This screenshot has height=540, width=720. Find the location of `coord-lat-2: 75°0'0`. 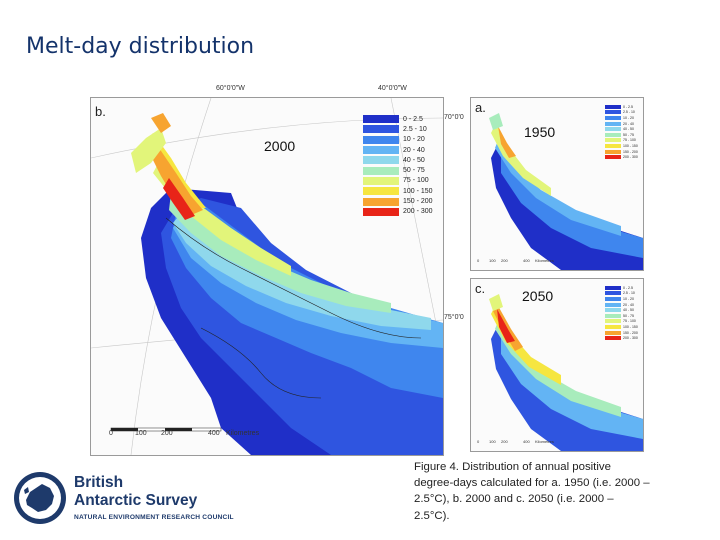

coord-lat-2: 75°0'0 is located at coordinates (454, 317).